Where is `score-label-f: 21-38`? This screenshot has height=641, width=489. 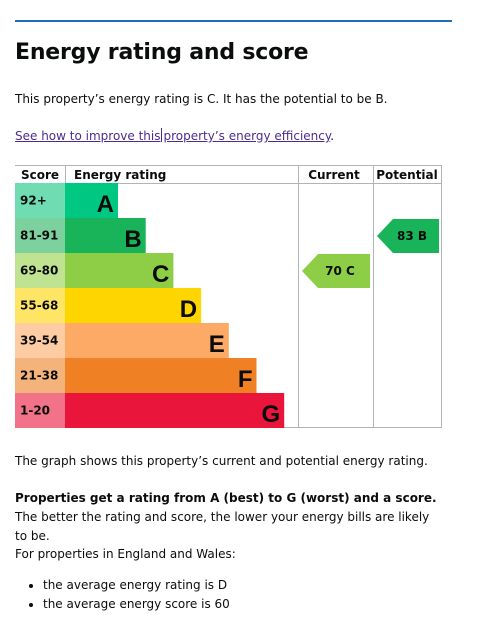
score-label-f: 21-38 is located at coordinates (39, 376).